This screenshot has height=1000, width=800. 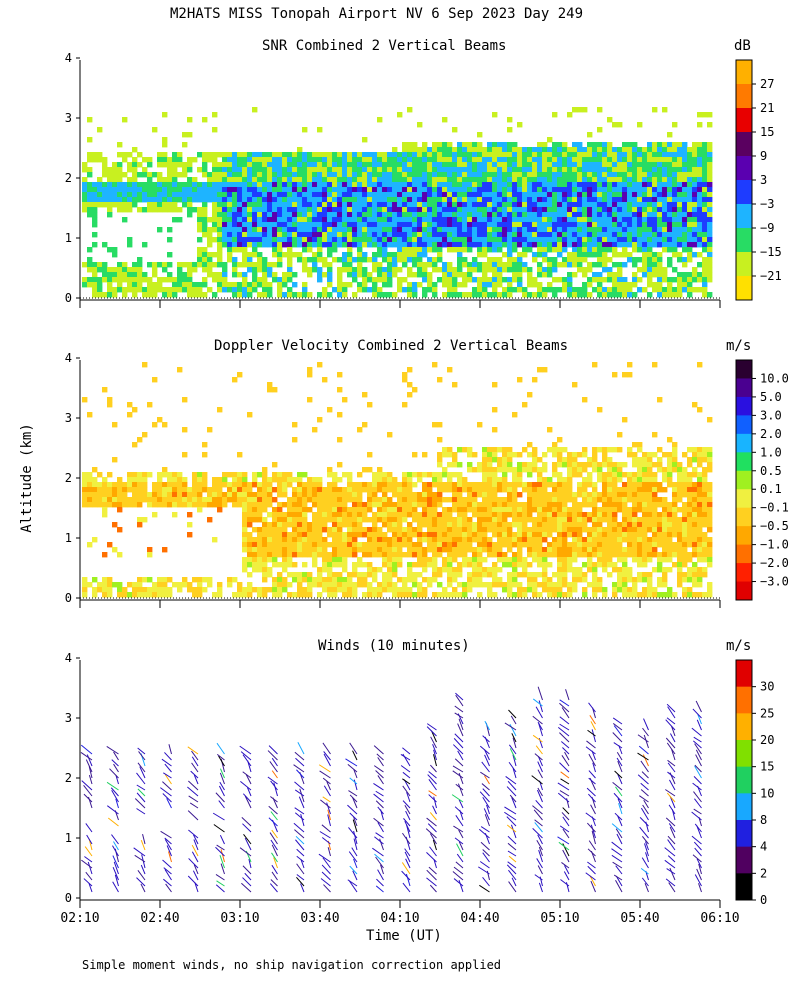 I want to click on winds-colorbar, so click(x=745, y=780).